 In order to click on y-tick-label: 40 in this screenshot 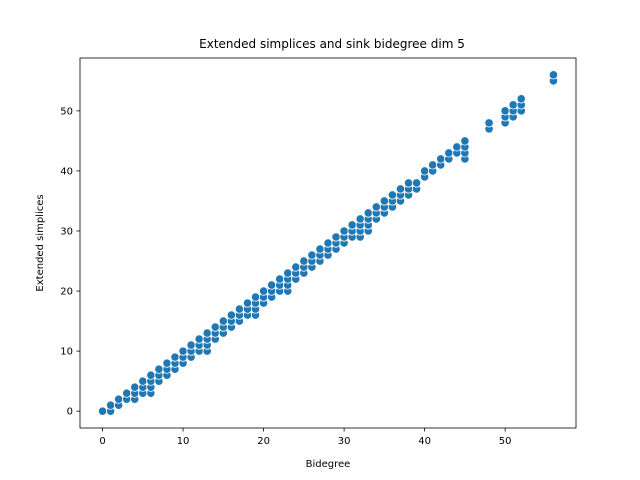, I will do `click(66, 171)`.